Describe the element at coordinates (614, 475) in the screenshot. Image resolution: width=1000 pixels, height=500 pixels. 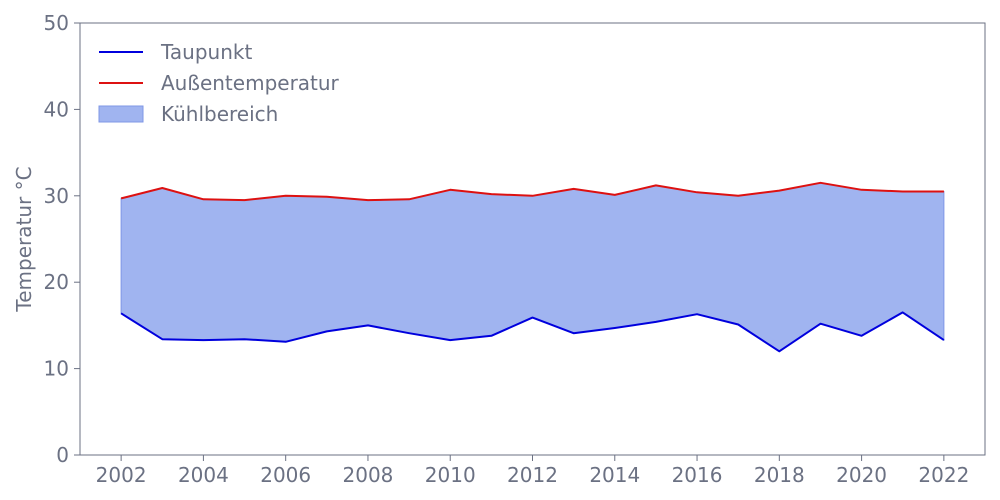
I see `x-tick-label: 2014` at that location.